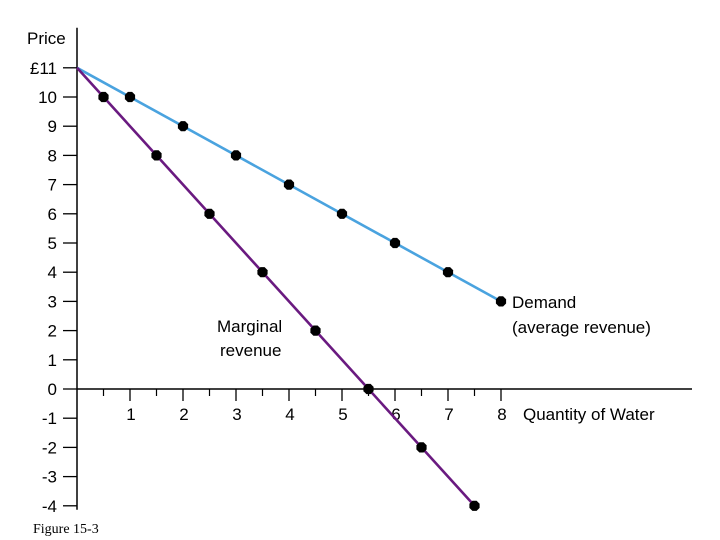  What do you see at coordinates (395, 414) in the screenshot?
I see `x-tick-label: 6` at bounding box center [395, 414].